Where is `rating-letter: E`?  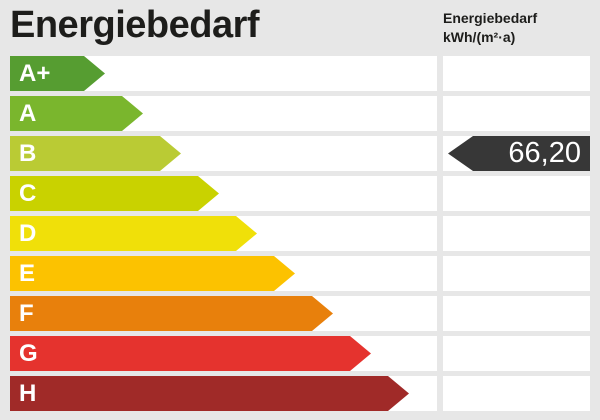 rating-letter: E is located at coordinates (27, 273).